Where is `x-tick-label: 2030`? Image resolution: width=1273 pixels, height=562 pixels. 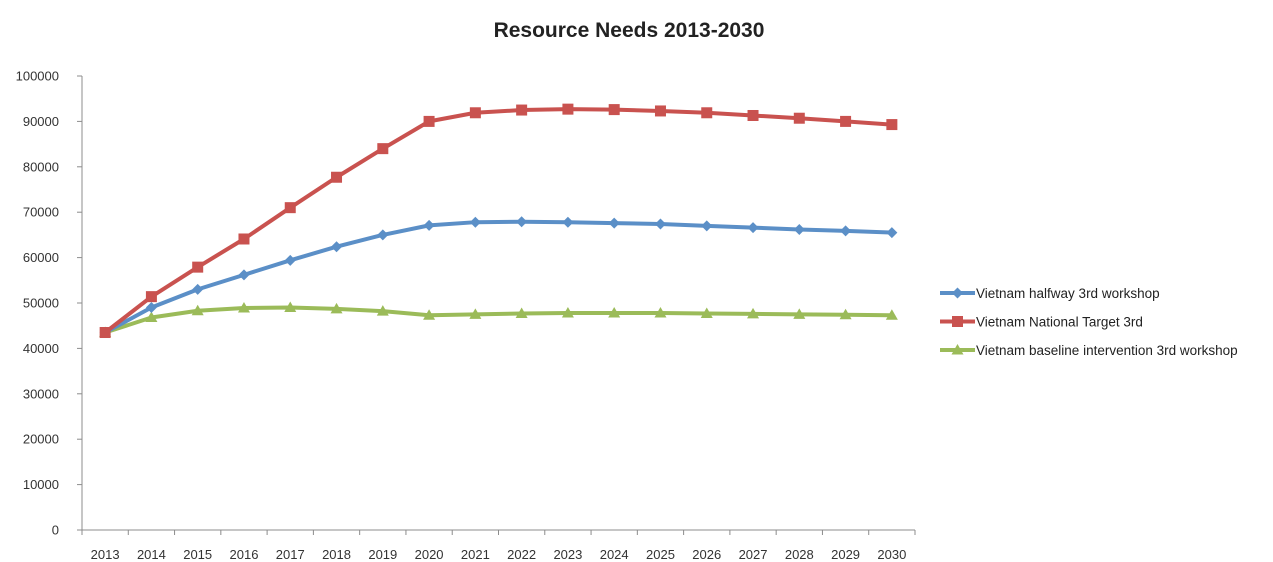
x-tick-label: 2030 is located at coordinates (891, 554).